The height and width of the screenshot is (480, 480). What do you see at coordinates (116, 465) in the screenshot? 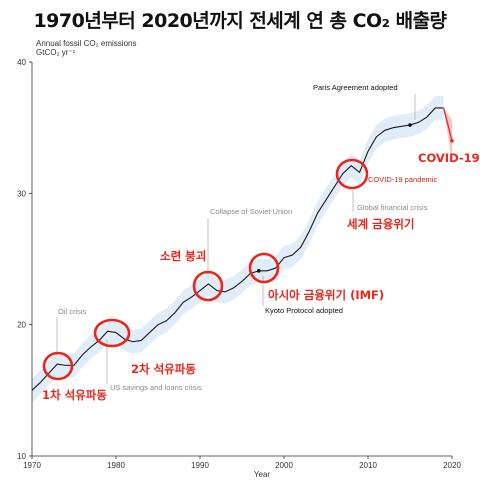
I see `x-tick-label: 1980` at bounding box center [116, 465].